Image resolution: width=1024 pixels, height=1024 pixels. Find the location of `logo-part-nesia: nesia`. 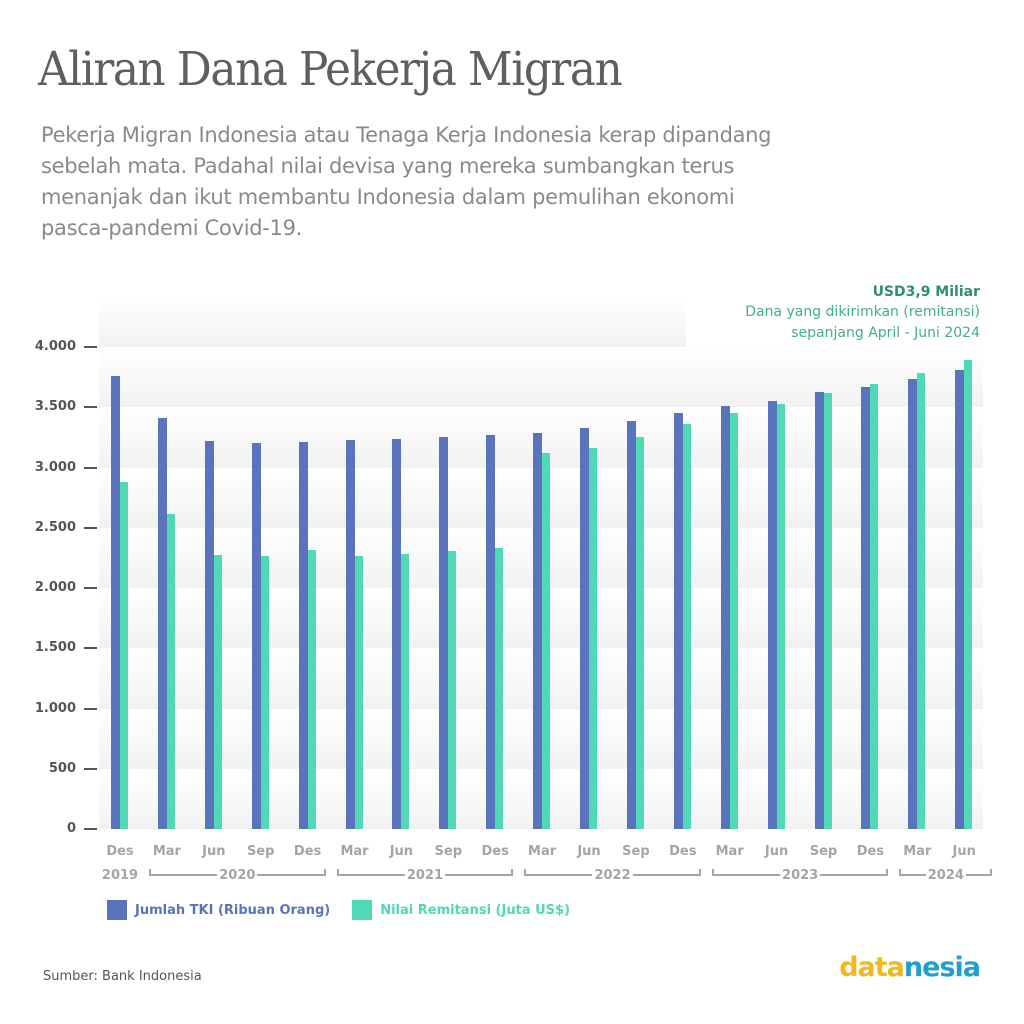

logo-part-nesia: nesia is located at coordinates (942, 967).